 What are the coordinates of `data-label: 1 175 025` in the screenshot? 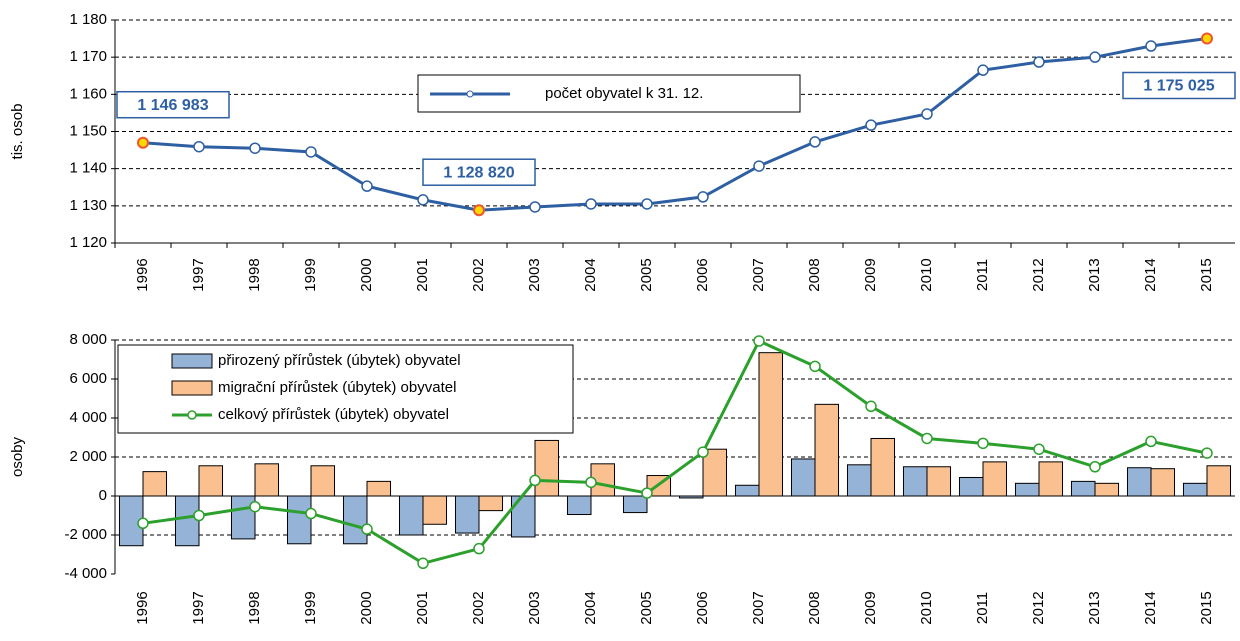 It's located at (1178, 86).